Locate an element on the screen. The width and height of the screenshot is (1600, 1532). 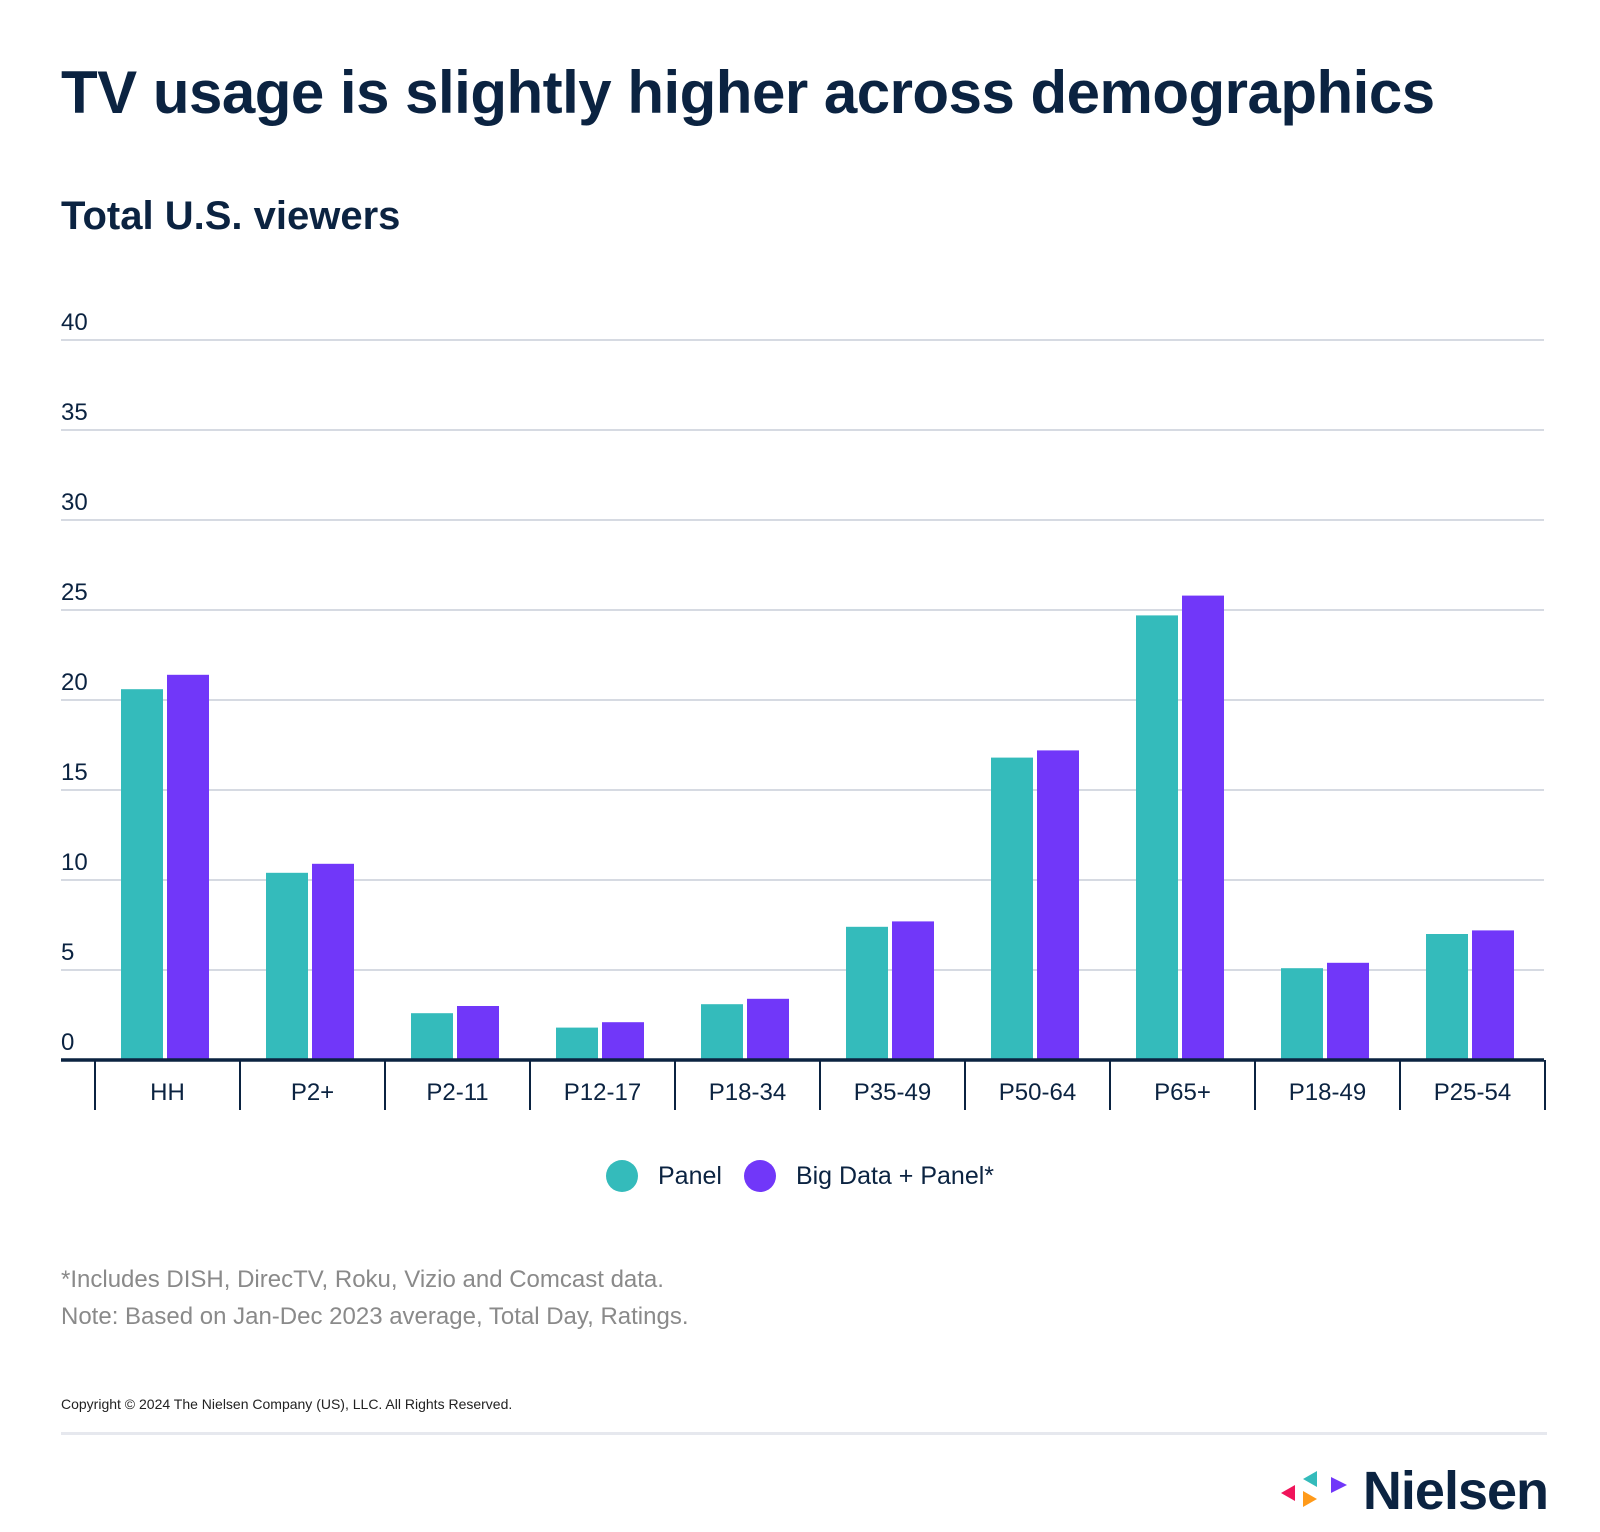
legend-label: Big Data + Panel* is located at coordinates (894, 1175).